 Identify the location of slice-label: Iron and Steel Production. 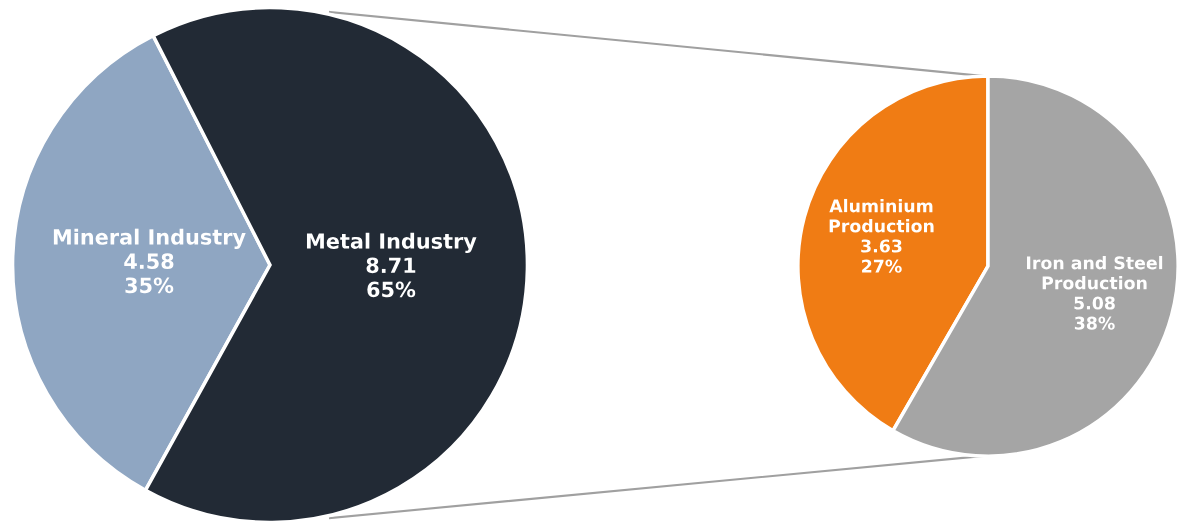
(1095, 272).